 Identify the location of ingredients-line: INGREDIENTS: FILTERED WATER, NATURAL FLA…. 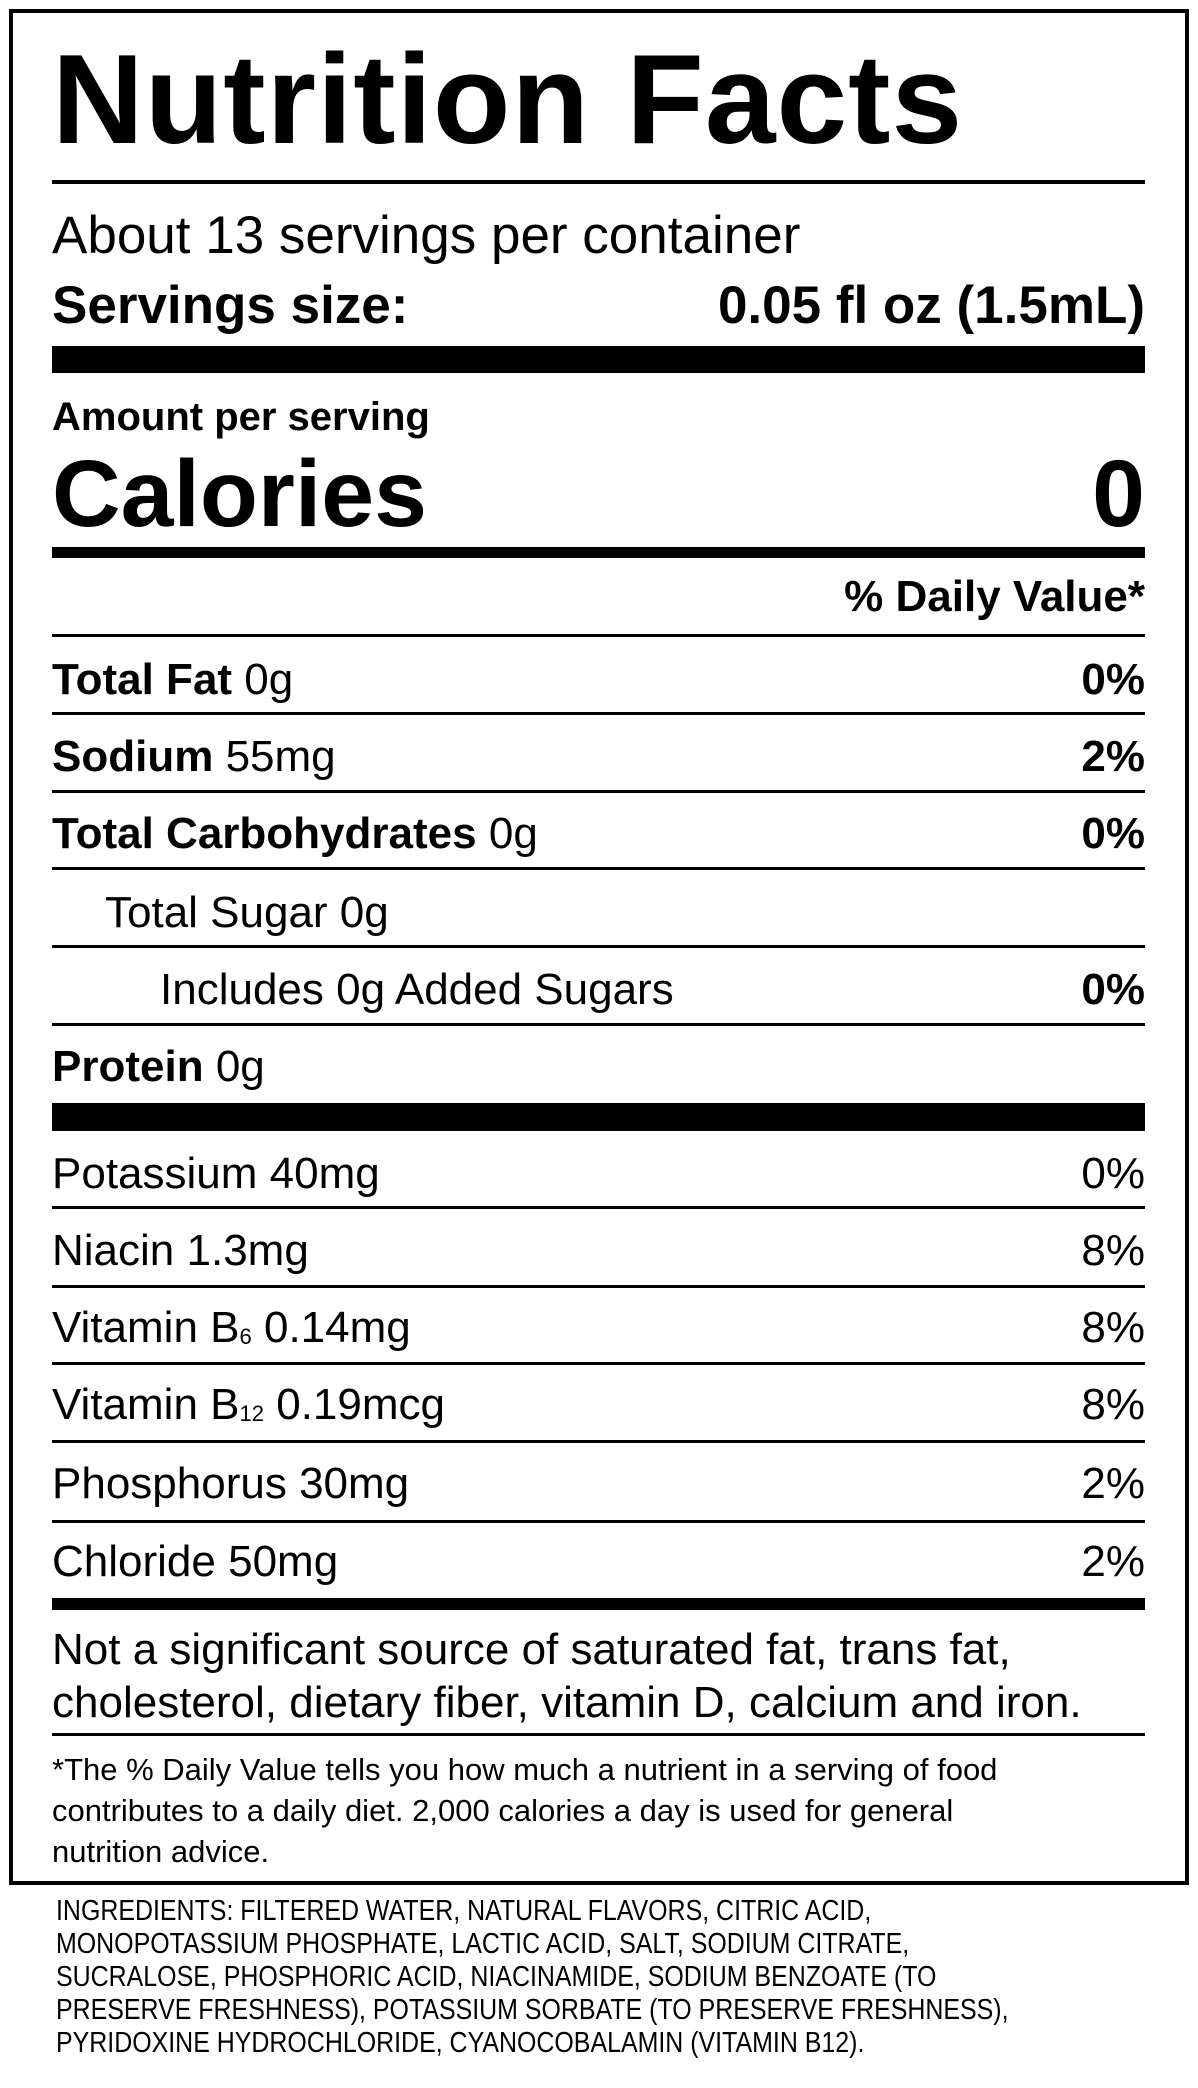
(464, 1911).